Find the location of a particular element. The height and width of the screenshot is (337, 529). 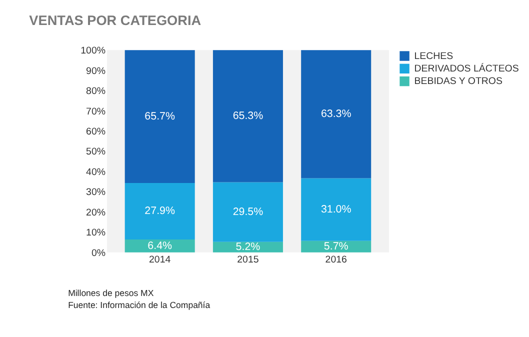

chart-title: VENTAS POR CATEGORIA is located at coordinates (115, 20).